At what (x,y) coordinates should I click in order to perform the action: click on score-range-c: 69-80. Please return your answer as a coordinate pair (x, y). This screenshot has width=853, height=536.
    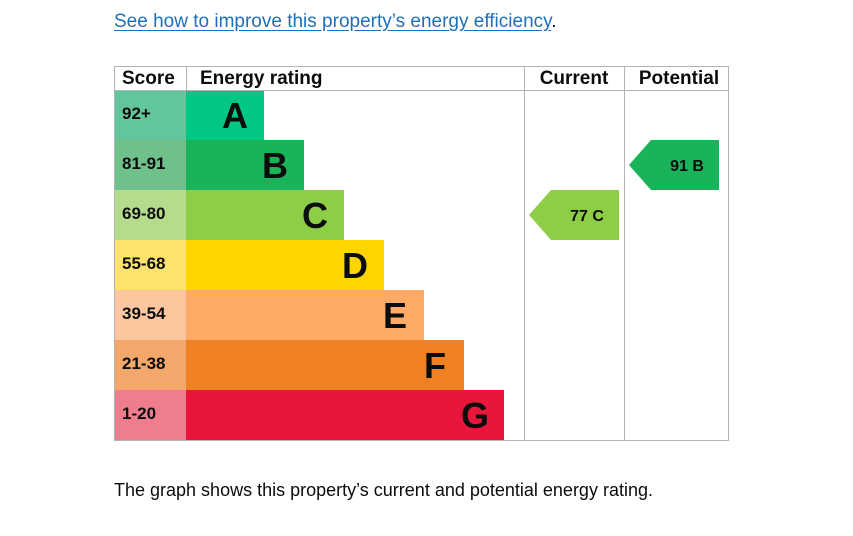
    Looking at the image, I should click on (143, 213).